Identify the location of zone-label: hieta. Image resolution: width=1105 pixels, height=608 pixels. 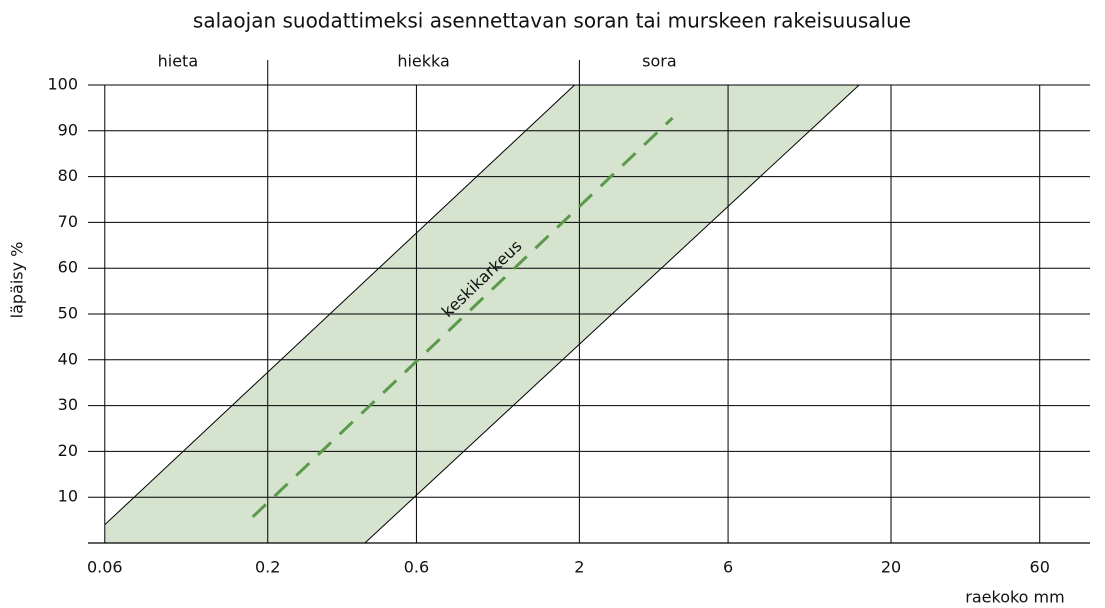
(178, 61).